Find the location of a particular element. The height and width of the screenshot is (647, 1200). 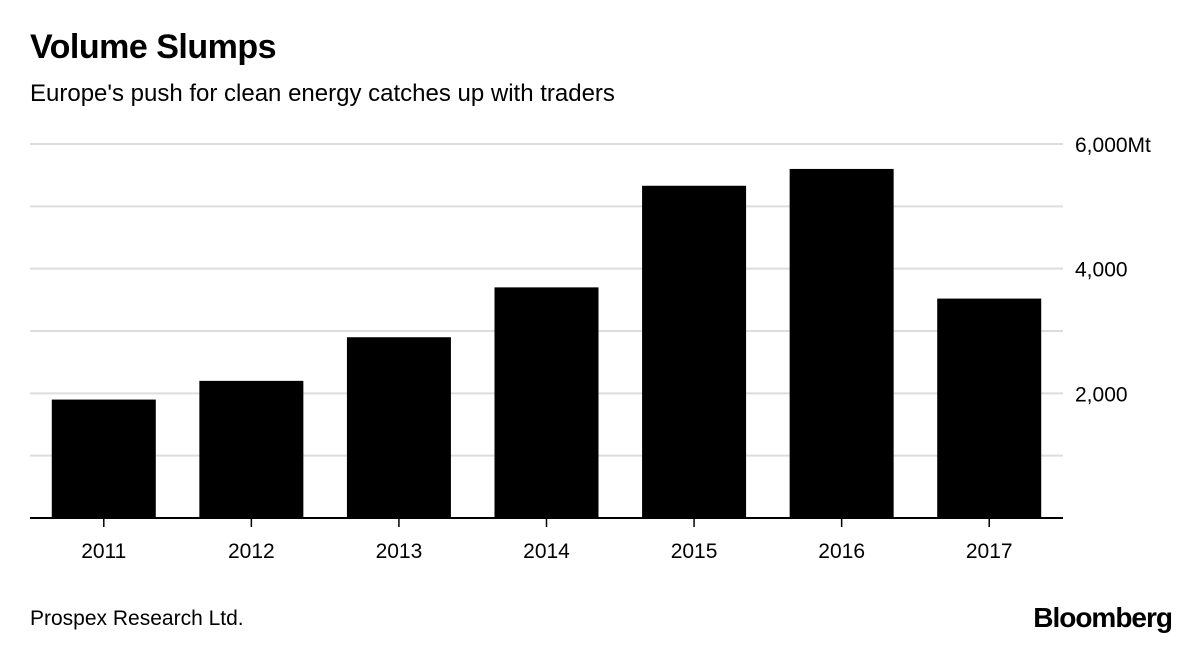

y-tick-label: 2,000 is located at coordinates (1101, 394).